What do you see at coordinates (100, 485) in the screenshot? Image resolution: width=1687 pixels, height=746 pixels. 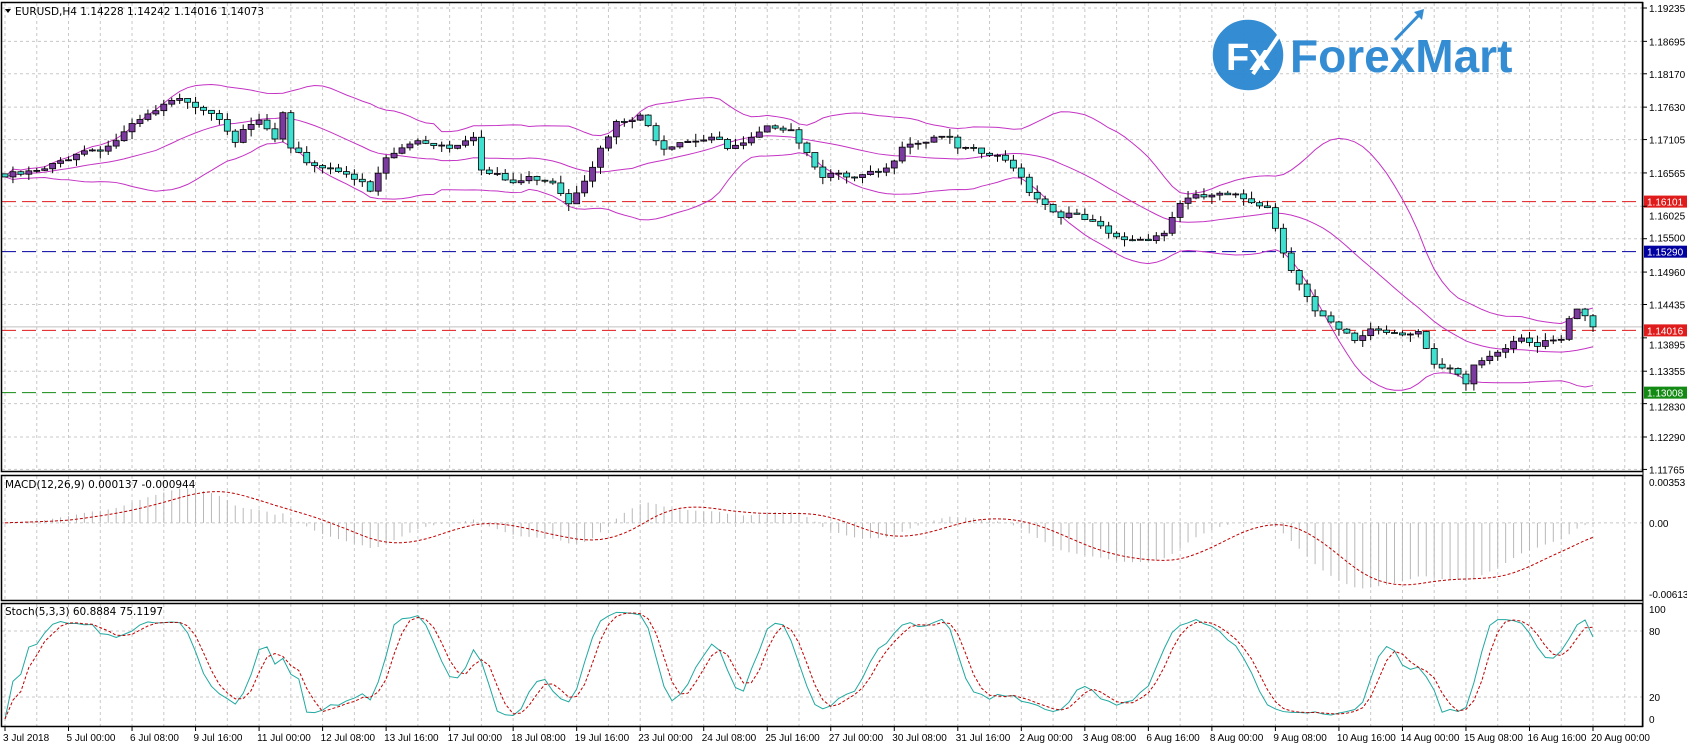 I see `macd-header: MACD(12,26,9) 0.000137 -0.000944` at bounding box center [100, 485].